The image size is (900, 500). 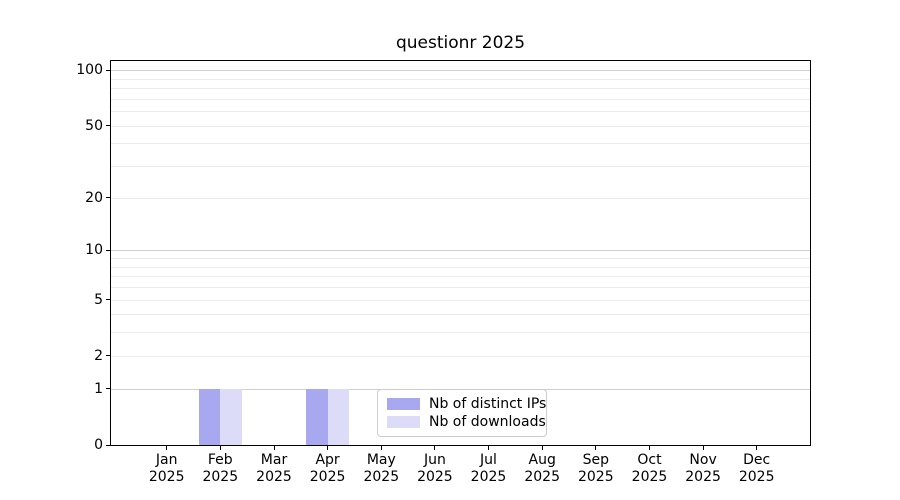 I want to click on x-tick-label: Mar 2025, so click(x=274, y=469).